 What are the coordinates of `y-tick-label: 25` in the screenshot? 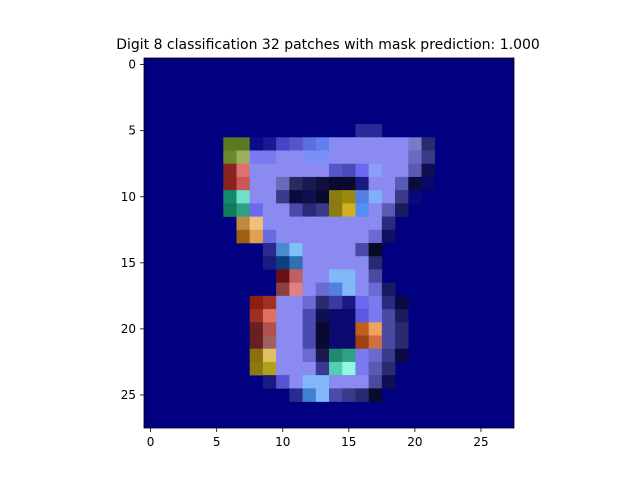 It's located at (128, 395).